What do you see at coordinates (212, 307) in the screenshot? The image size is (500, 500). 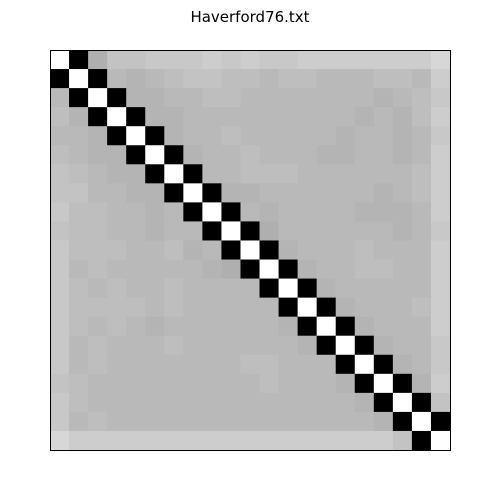 I see `heatmap-cell-r13-c8` at bounding box center [212, 307].